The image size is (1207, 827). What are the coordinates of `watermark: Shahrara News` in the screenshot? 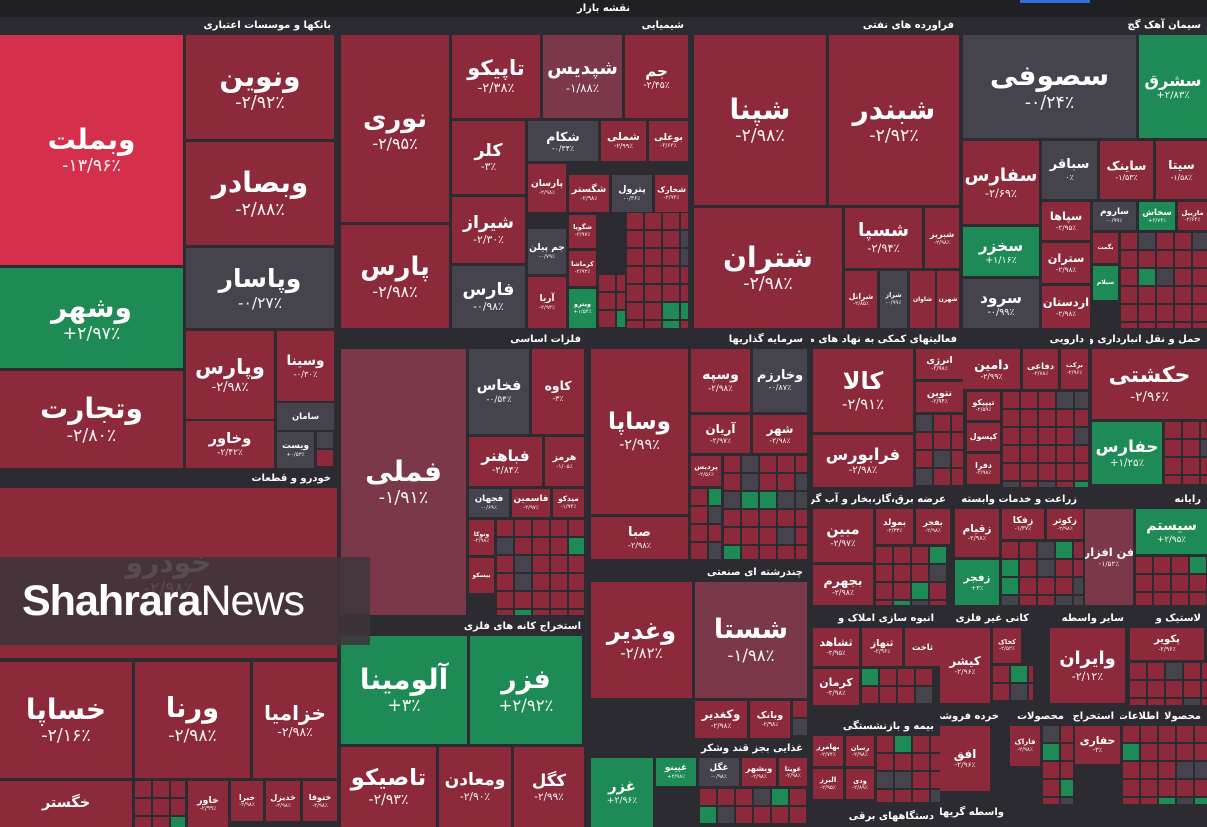 It's located at (185, 601).